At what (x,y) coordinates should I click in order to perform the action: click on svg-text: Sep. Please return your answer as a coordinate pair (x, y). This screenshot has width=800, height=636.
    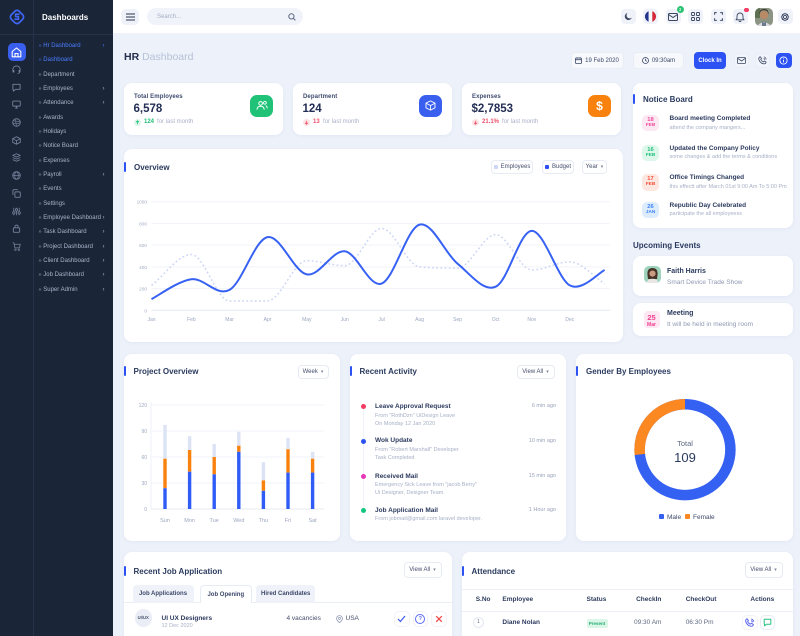
    Looking at the image, I should click on (457, 320).